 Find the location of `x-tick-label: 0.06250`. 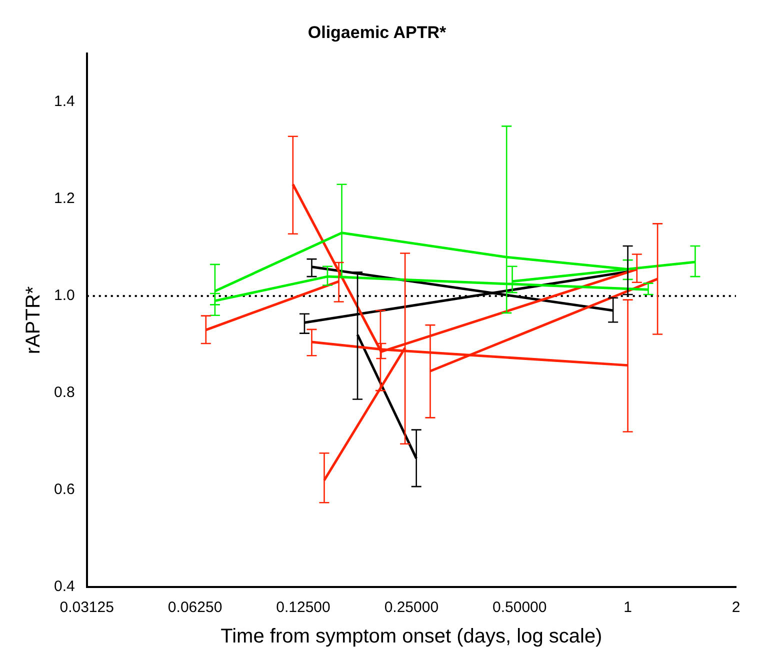

x-tick-label: 0.06250 is located at coordinates (195, 607).